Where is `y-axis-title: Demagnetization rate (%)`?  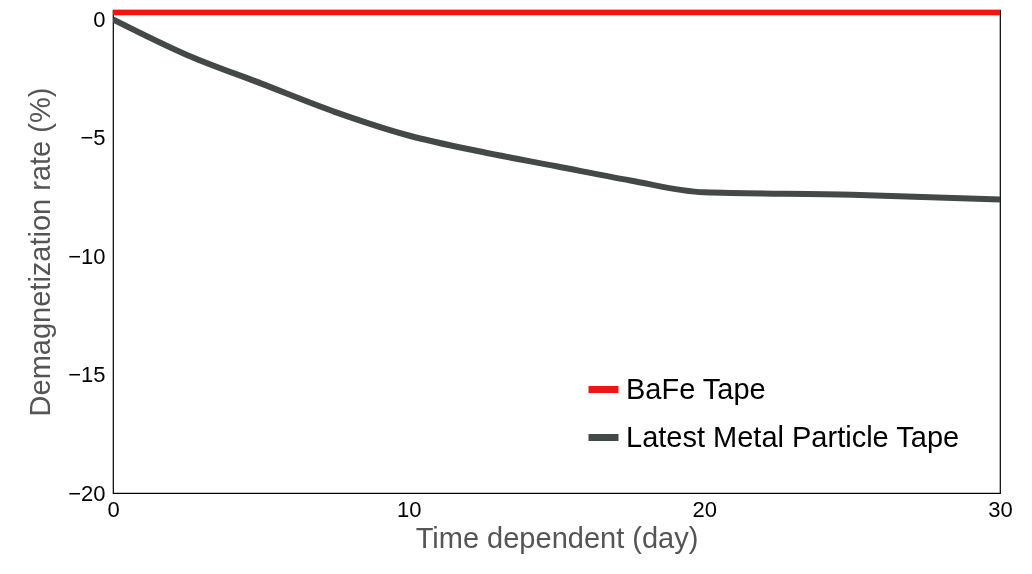 y-axis-title: Demagnetization rate (%) is located at coordinates (40, 252).